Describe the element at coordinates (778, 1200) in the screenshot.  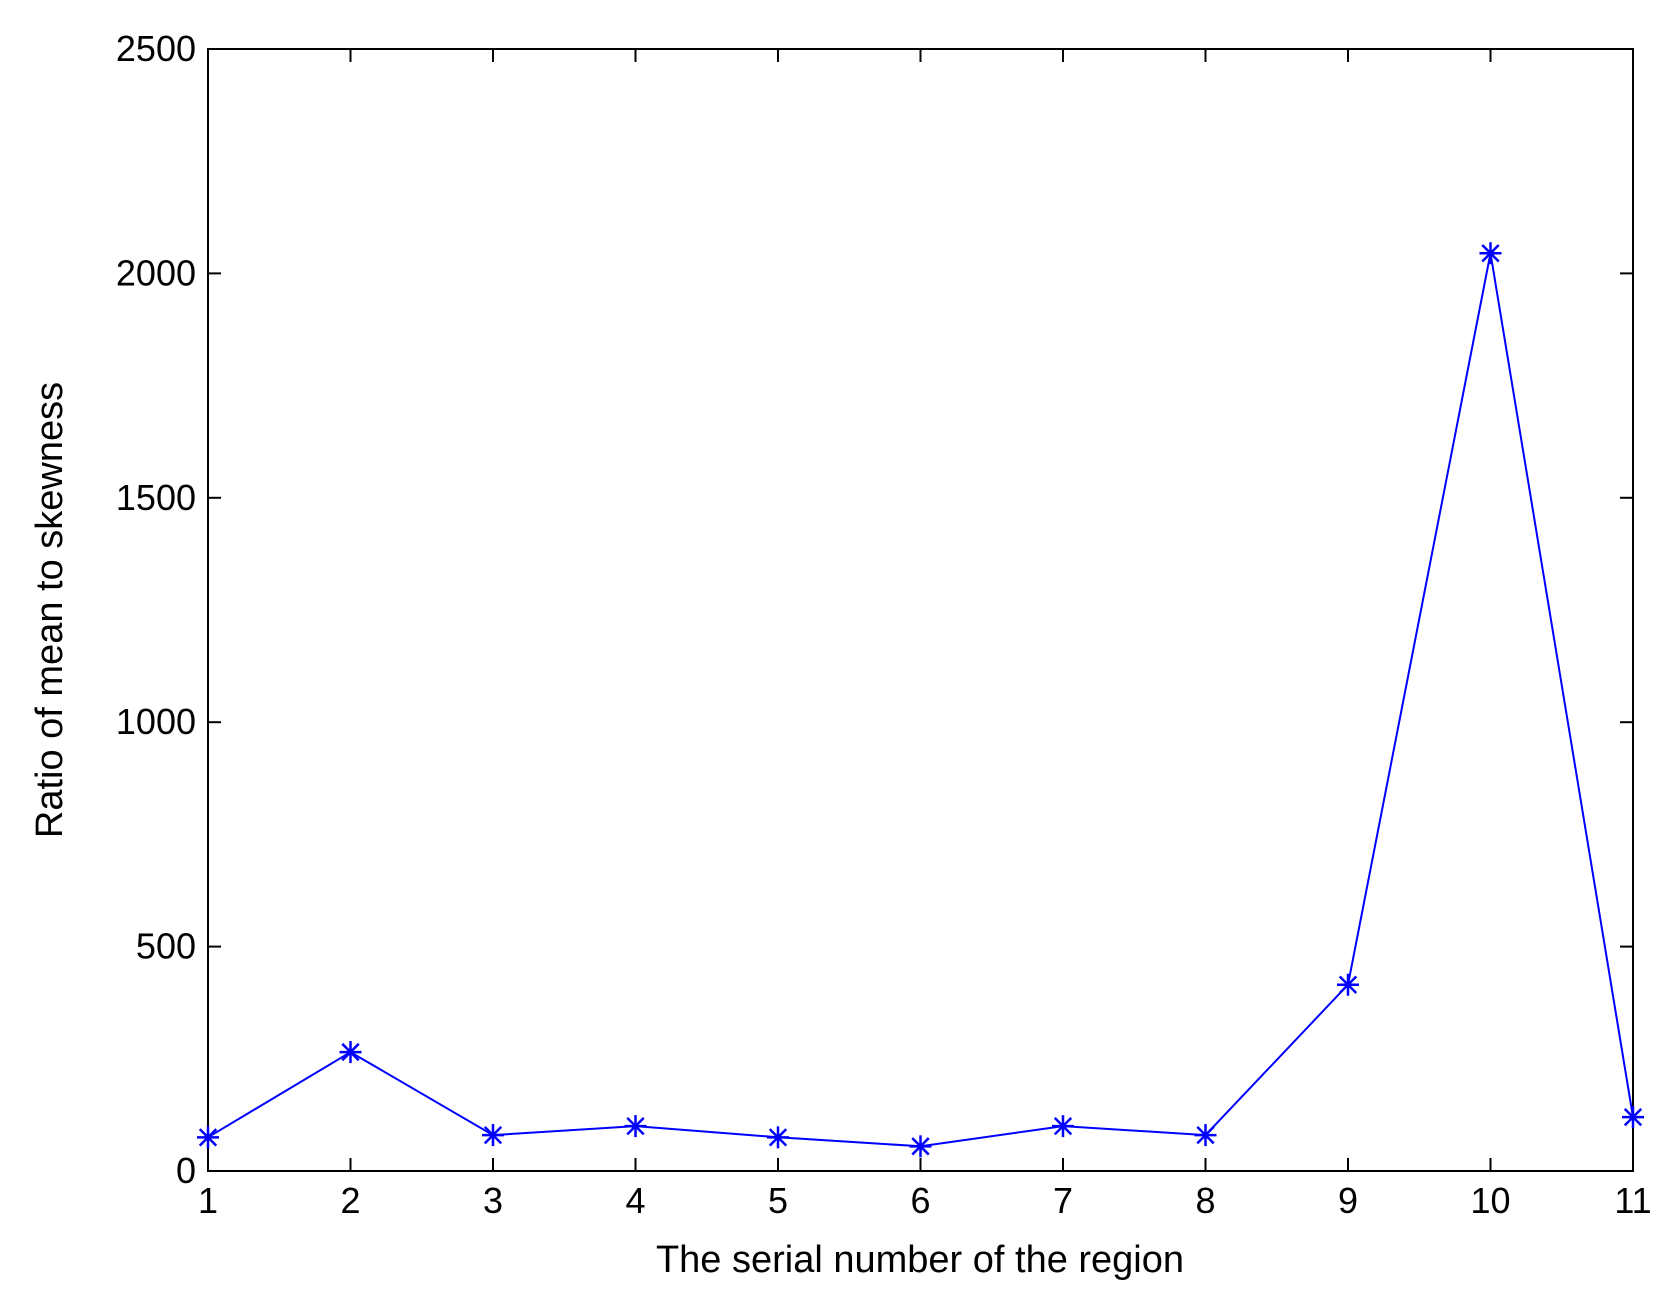
I see `x-tick-label: 5` at that location.